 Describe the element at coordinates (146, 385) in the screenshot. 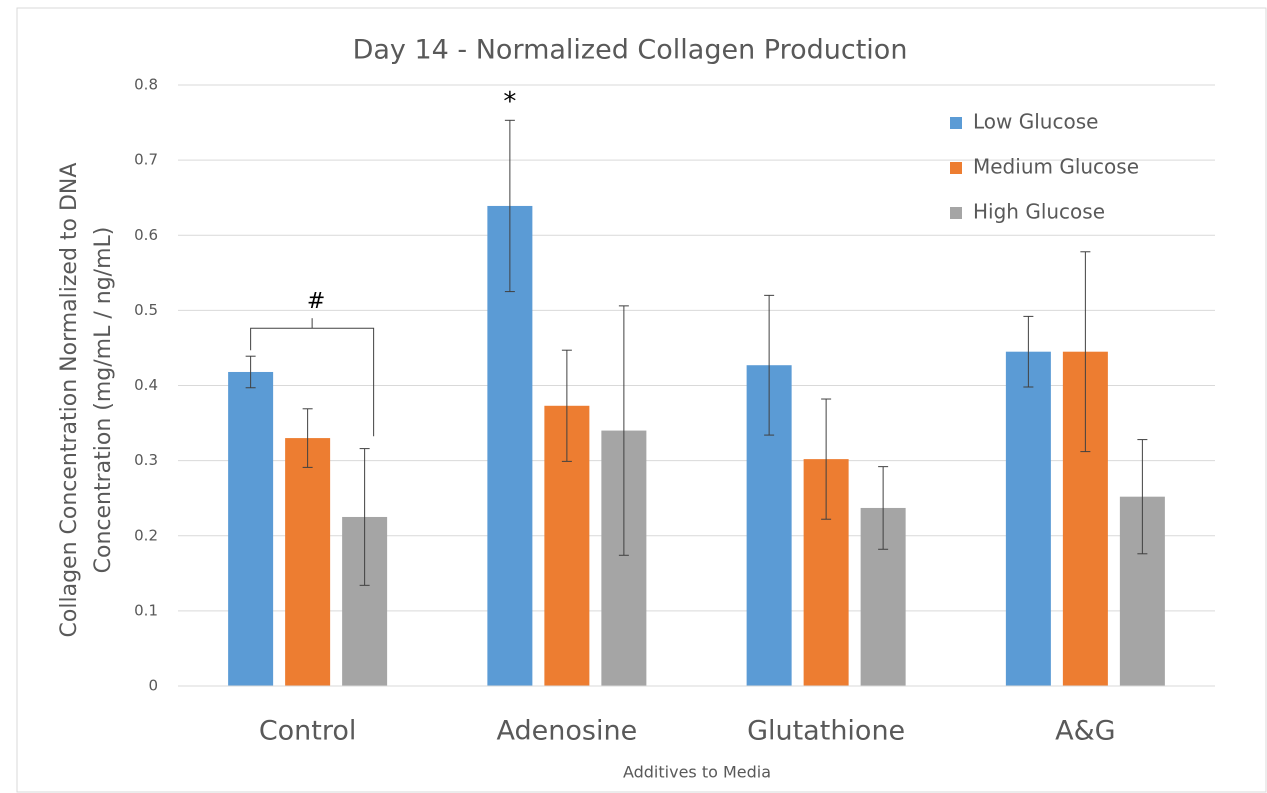

I see `y-tick-label: 0.4` at that location.